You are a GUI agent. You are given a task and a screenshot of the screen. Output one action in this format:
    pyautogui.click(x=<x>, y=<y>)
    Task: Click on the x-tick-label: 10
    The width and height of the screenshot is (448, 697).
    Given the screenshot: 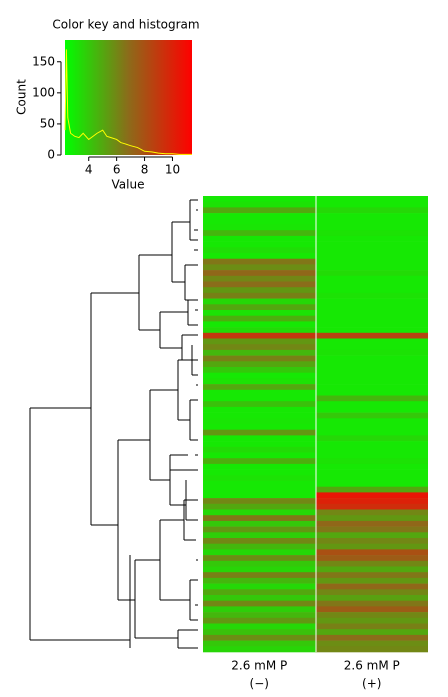 What is the action you would take?
    pyautogui.click(x=172, y=170)
    